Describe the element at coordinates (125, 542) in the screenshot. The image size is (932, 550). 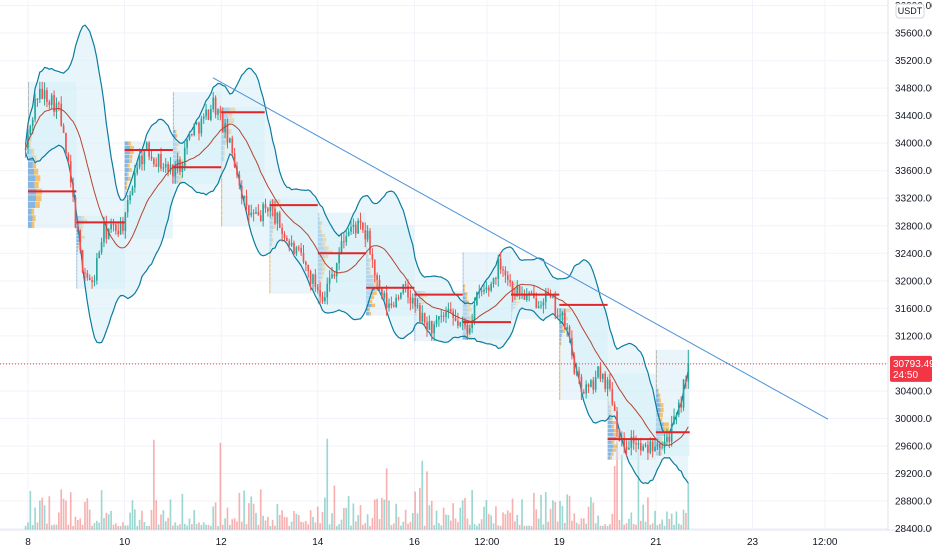
I see `x-tick-label: 10` at that location.